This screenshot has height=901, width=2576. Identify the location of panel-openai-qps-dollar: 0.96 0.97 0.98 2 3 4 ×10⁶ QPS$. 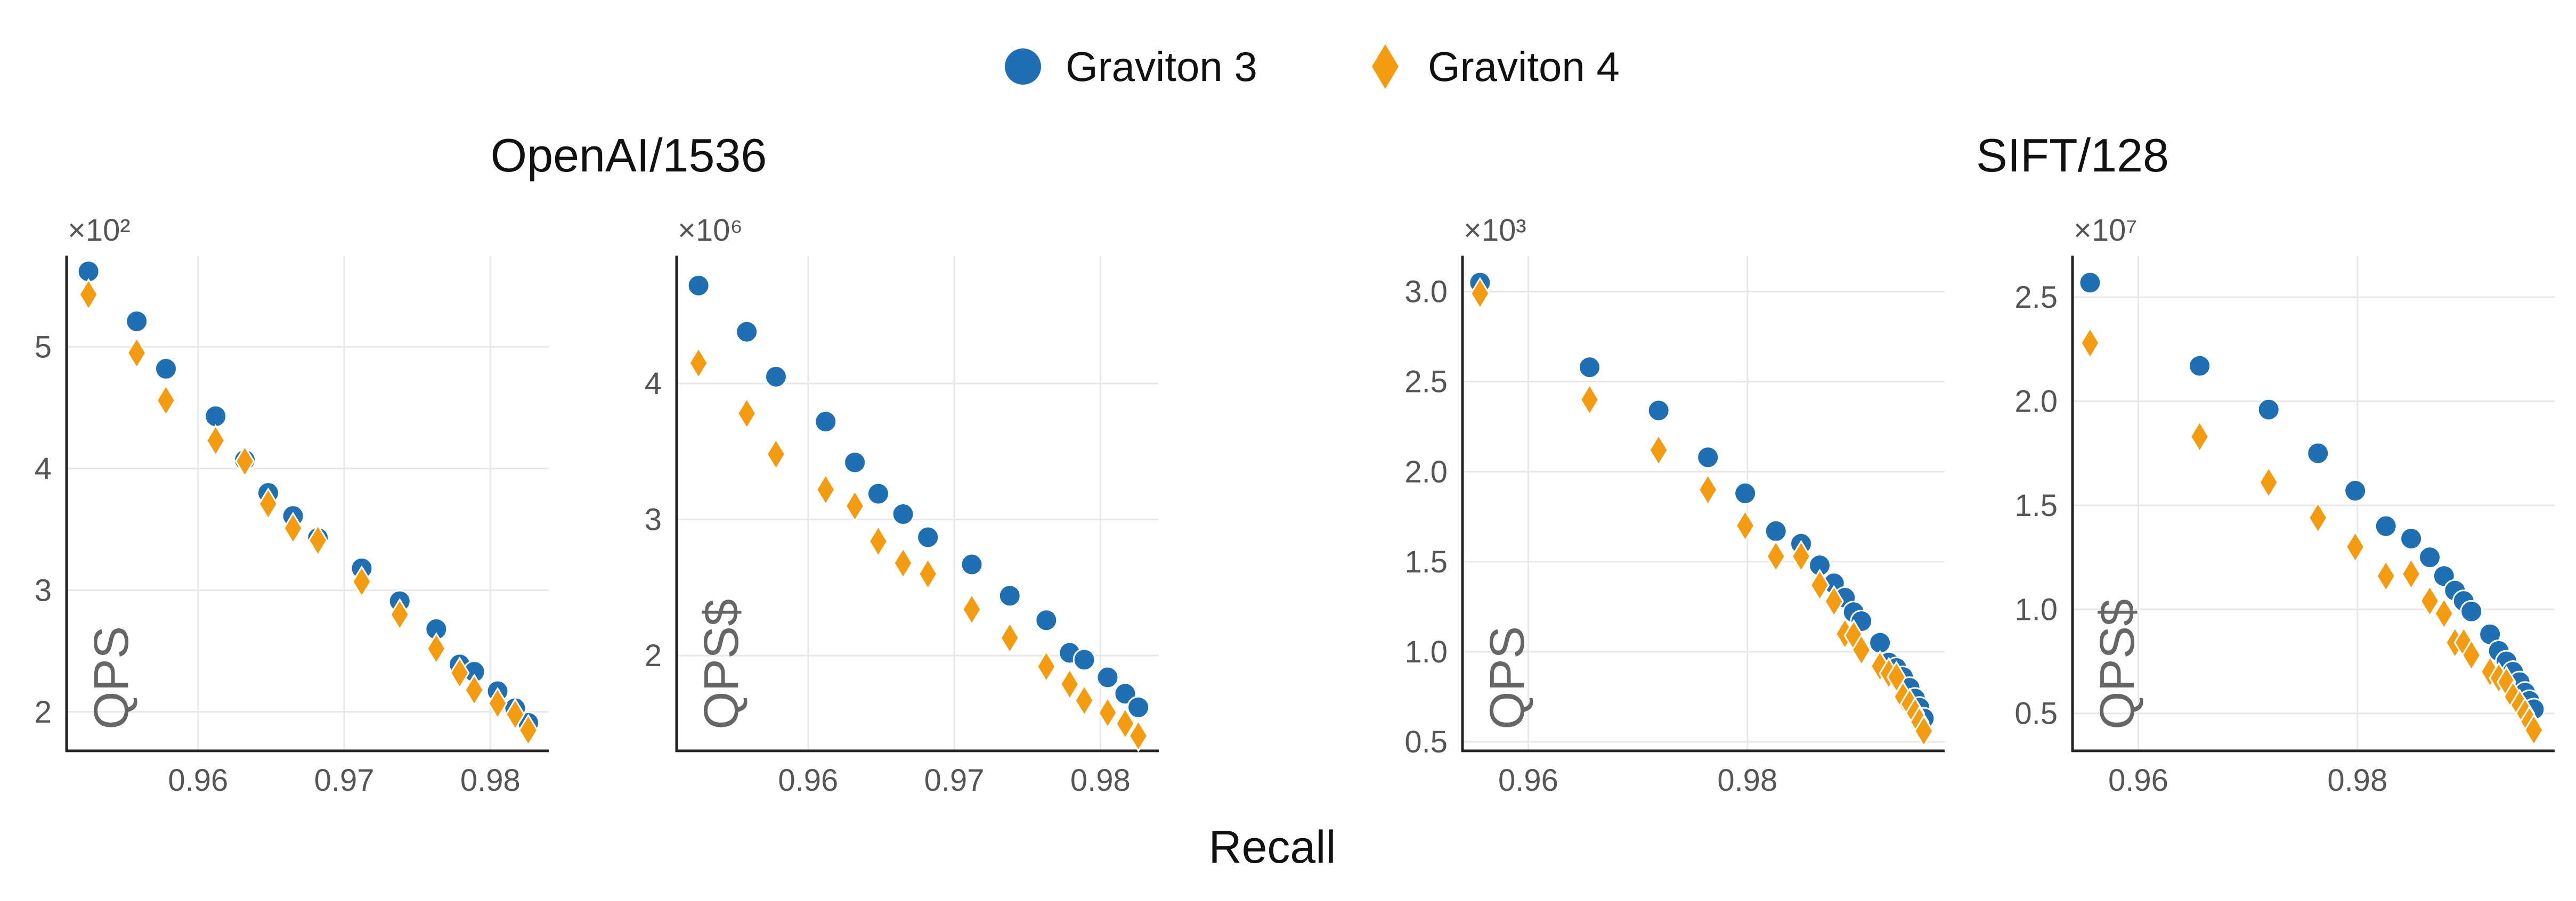
(902, 505).